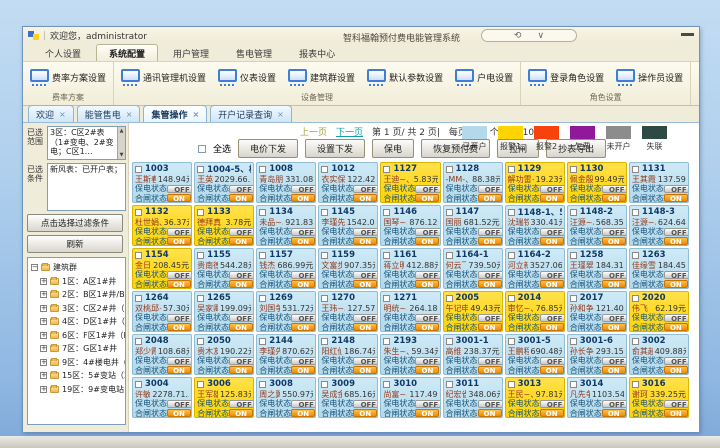 This screenshot has width=720, height=448. I want to click on meter-card: 1161 蒋立明 412.88元 保电状态 OFF 合闸状态, so click(410, 268).